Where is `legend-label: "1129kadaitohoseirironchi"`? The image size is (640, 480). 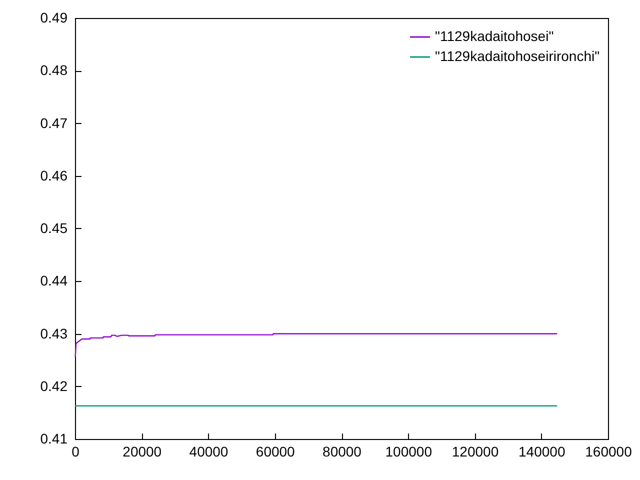 legend-label: "1129kadaitohoseirironchi" is located at coordinates (517, 56).